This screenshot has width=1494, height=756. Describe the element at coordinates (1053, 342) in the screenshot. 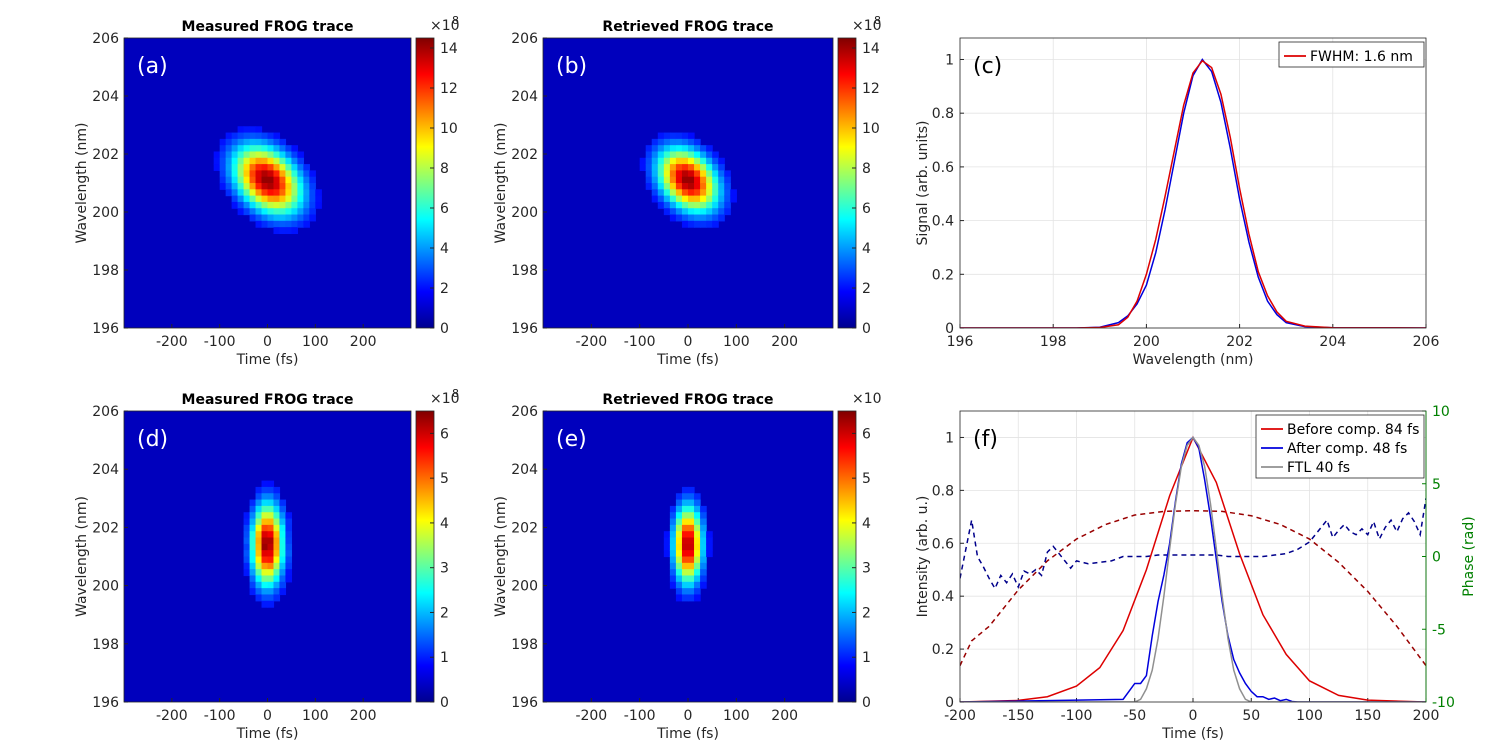

I see `x-tick-label: 198` at that location.